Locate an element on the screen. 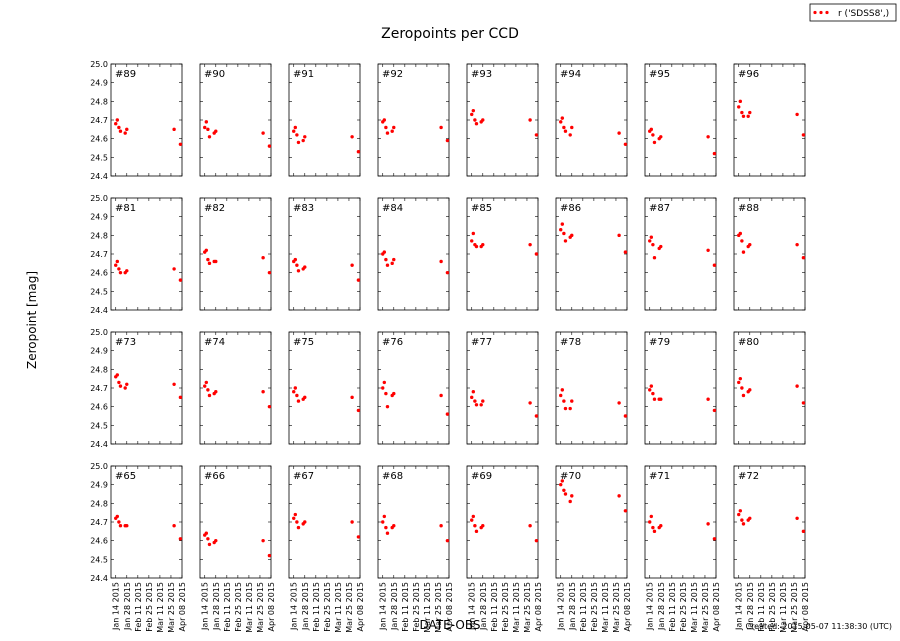 This screenshot has height=641, width=900. x-tick-label: Jan 14 2015 is located at coordinates (739, 606).